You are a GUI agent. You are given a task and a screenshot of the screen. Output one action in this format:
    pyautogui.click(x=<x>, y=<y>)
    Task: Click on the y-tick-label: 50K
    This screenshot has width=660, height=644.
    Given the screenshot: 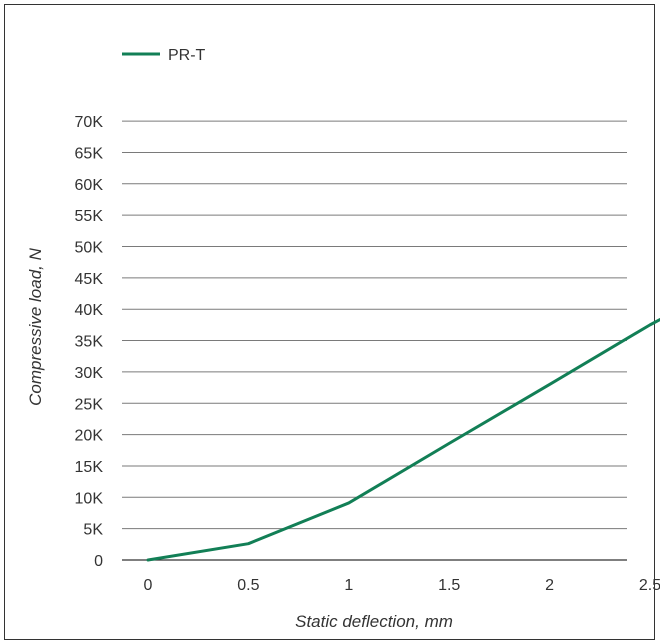 What is the action you would take?
    pyautogui.click(x=89, y=248)
    